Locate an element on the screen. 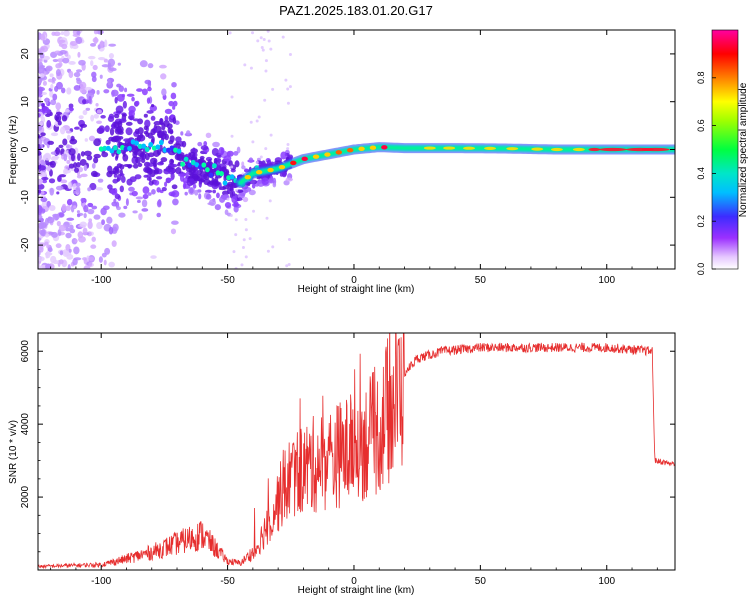 This screenshot has width=750, height=600. colorbar-label: Normalized spectral amplitude is located at coordinates (743, 149).